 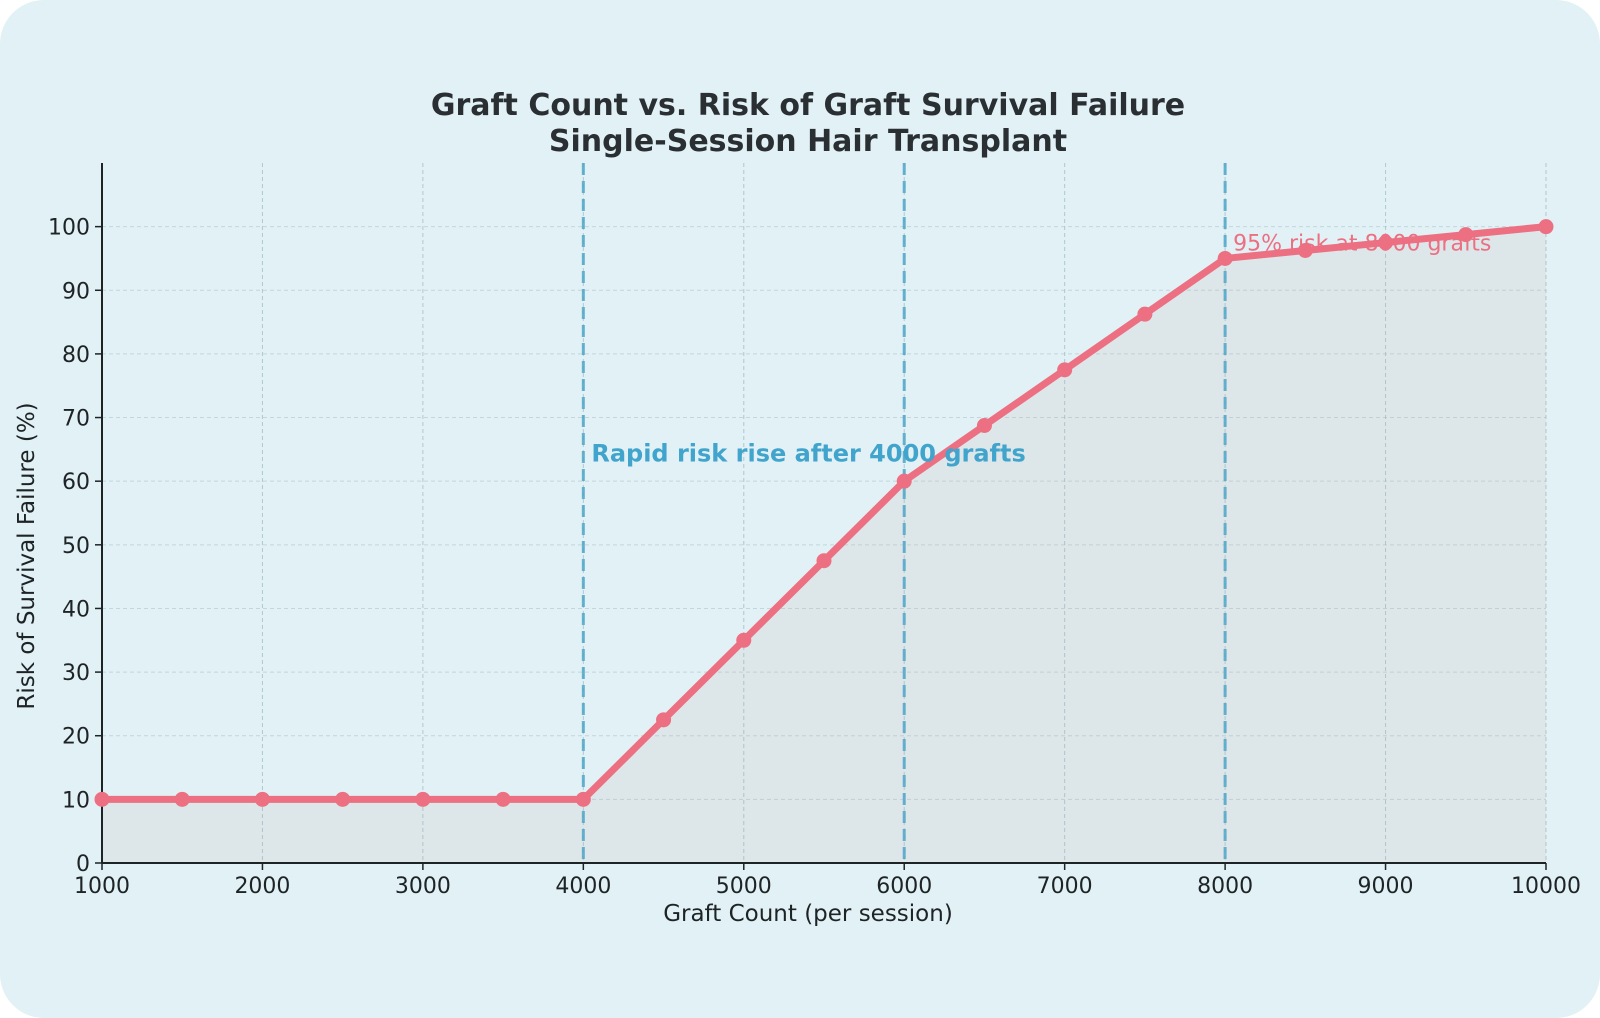 I want to click on y-tick-label: 50, so click(x=76, y=546).